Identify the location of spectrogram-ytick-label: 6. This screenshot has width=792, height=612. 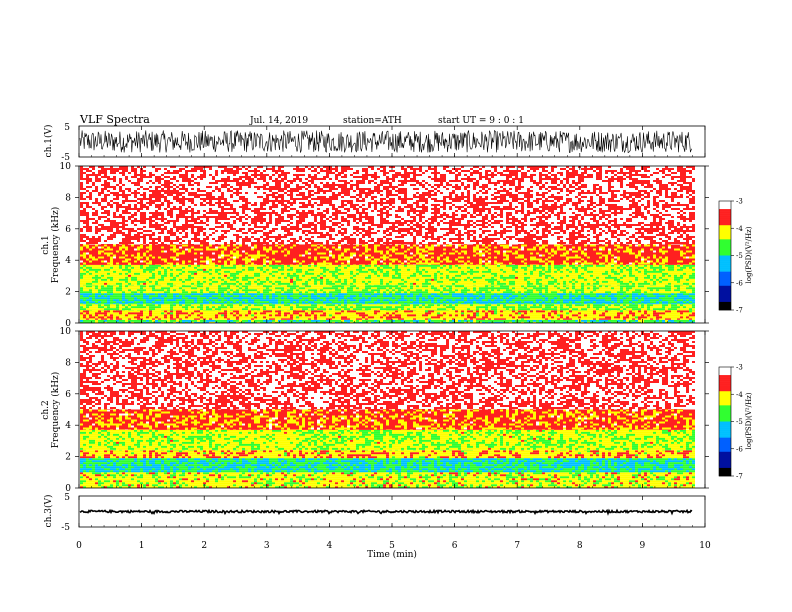
(68, 230).